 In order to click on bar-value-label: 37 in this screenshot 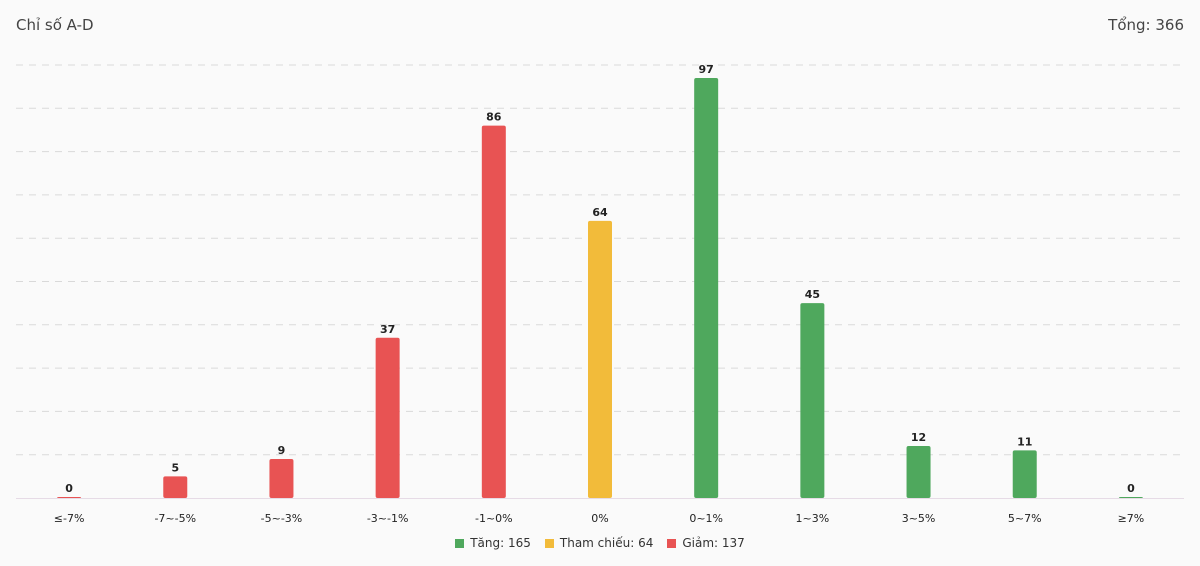, I will do `click(387, 329)`.